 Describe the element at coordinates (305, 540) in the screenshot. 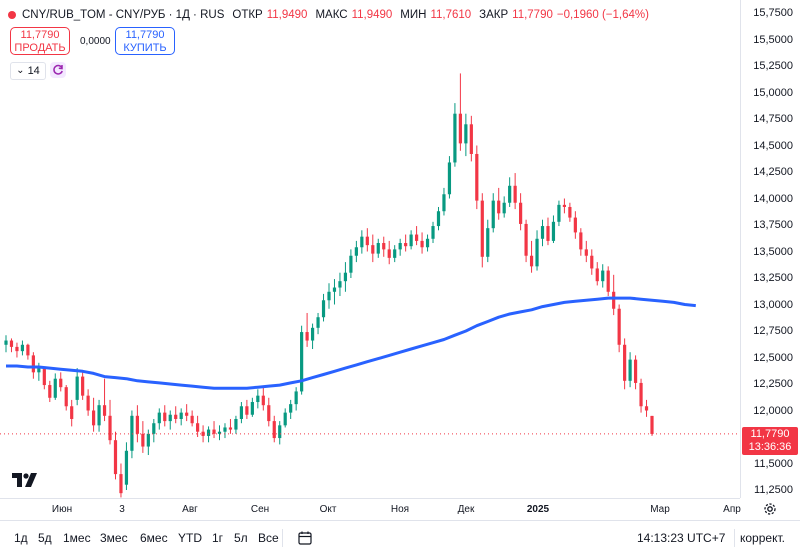

I see `calendar-plus-icon` at that location.